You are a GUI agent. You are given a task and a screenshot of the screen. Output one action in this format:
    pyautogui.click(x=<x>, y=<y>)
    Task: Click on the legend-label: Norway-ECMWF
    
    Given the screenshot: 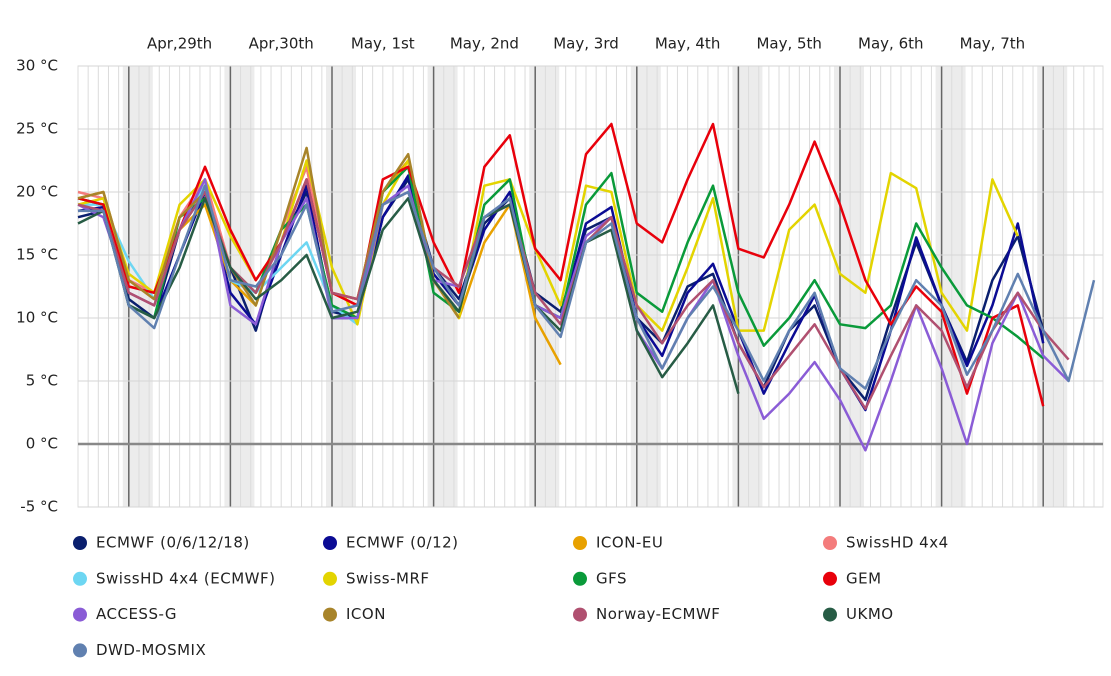 What is the action you would take?
    pyautogui.click(x=658, y=614)
    